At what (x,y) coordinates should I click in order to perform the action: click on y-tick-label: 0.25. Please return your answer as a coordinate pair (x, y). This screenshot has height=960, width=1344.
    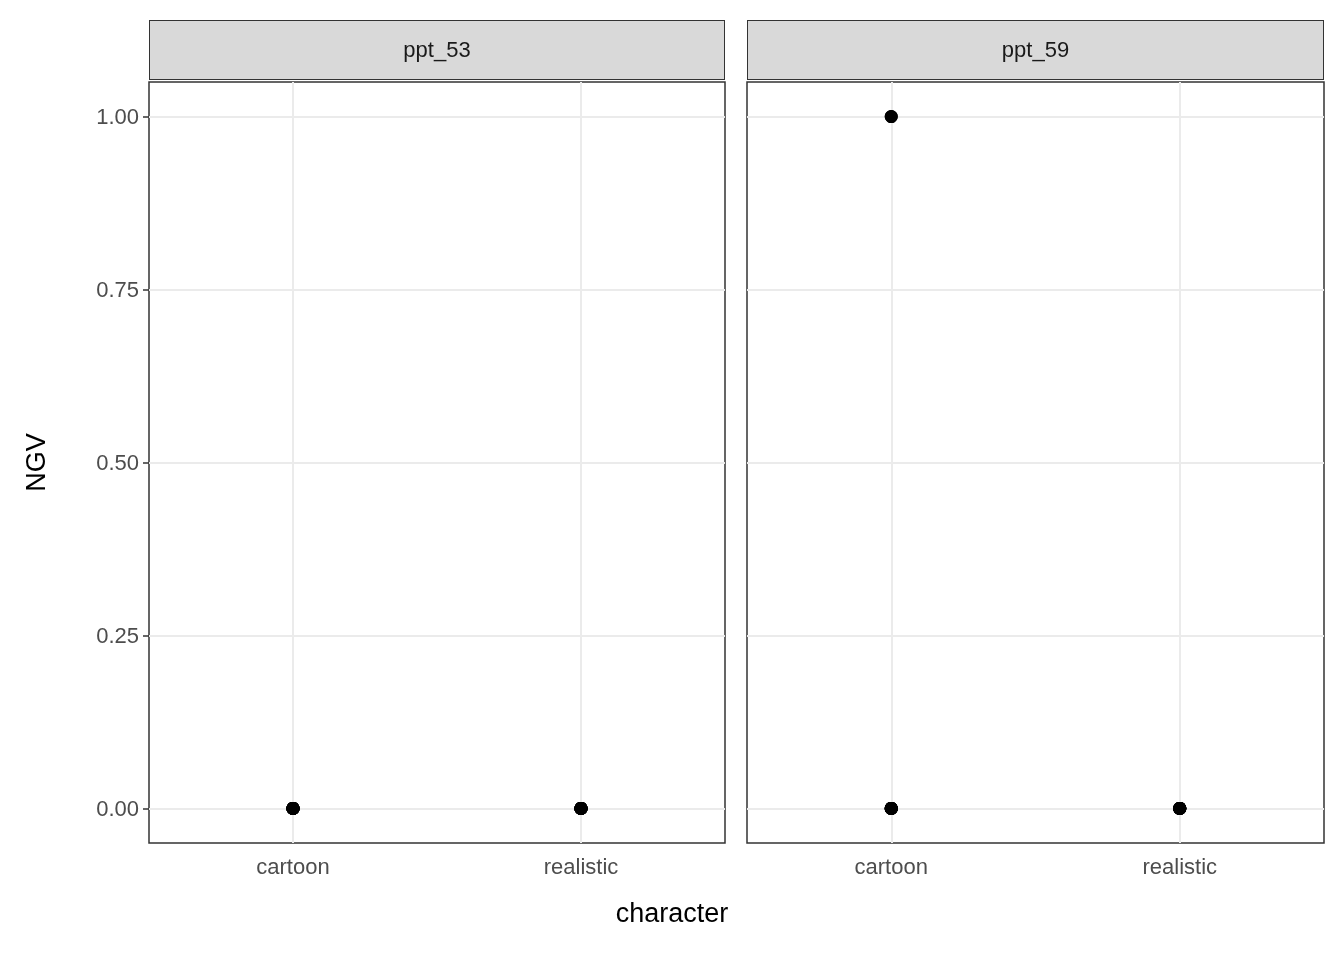
    Looking at the image, I should click on (117, 635).